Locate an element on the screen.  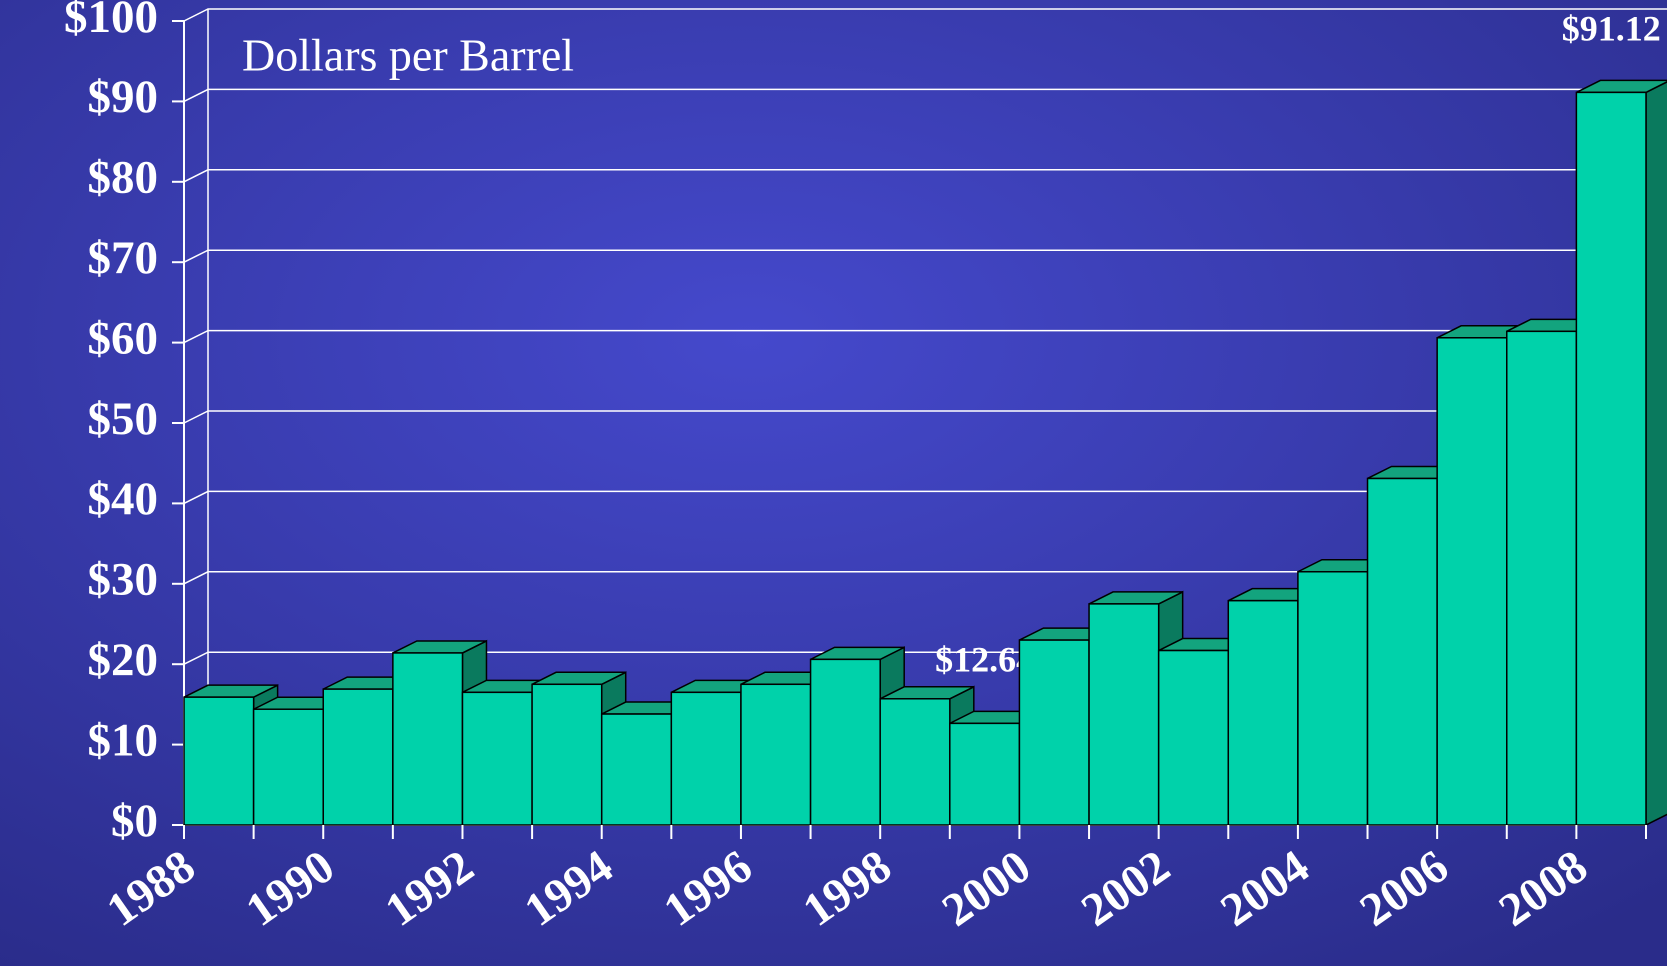
value-label: $12.64 is located at coordinates (984, 660).